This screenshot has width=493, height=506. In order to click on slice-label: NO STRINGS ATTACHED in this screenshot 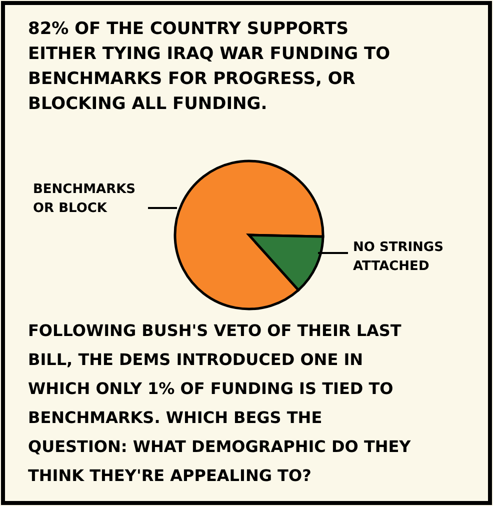, I will do `click(398, 257)`.